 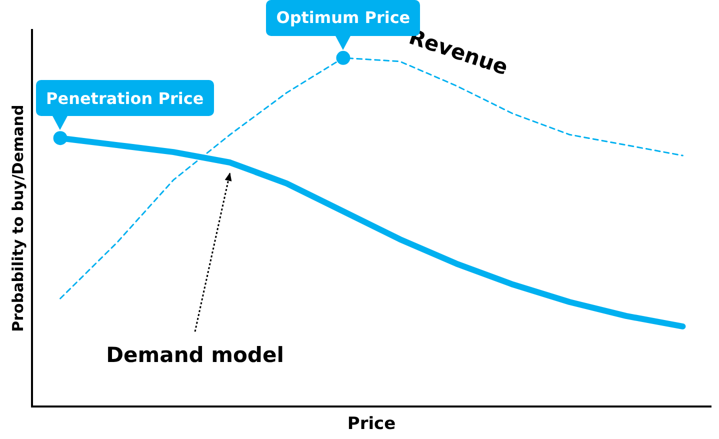 What do you see at coordinates (125, 98) in the screenshot?
I see `annotation: Penetration Price` at bounding box center [125, 98].